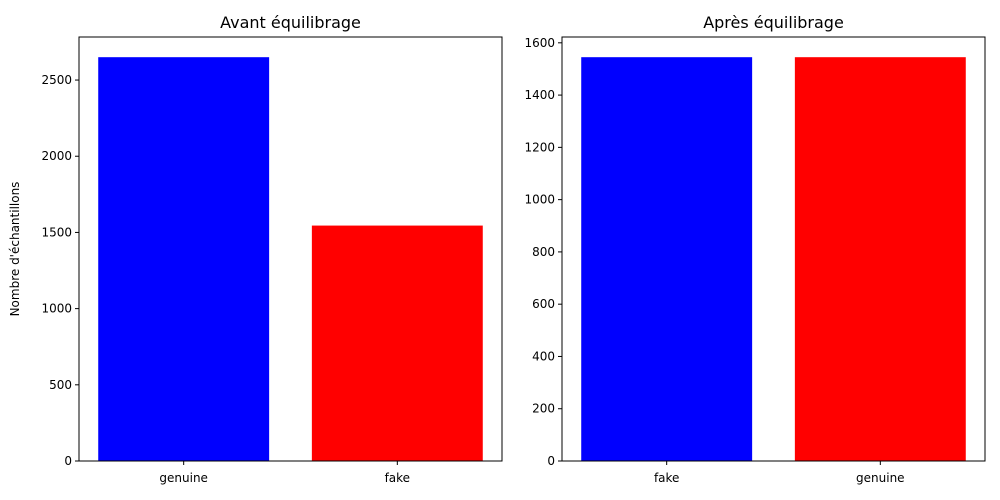 The height and width of the screenshot is (500, 1000). Describe the element at coordinates (60, 385) in the screenshot. I see `y-tick-label: 500` at that location.